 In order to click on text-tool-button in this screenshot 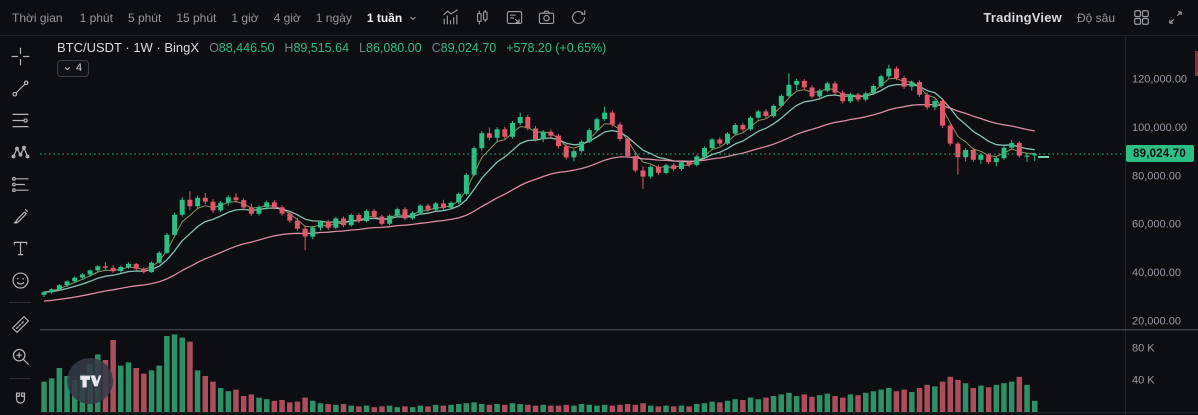, I will do `click(20, 248)`.